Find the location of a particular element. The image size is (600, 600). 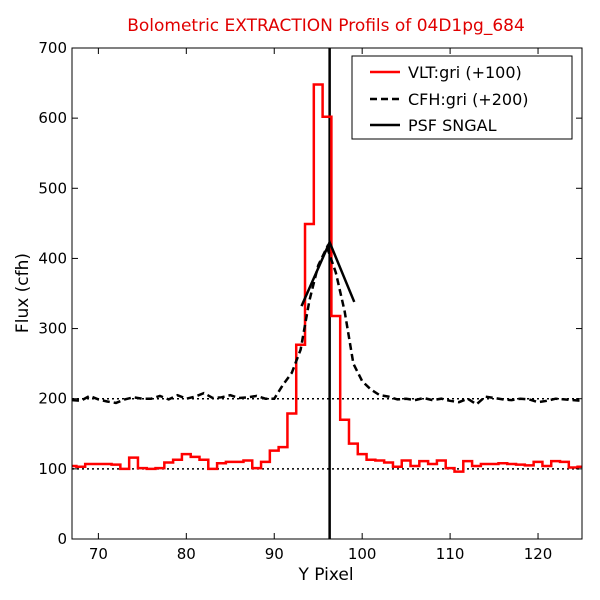

x-tick-label: 120 is located at coordinates (538, 554).